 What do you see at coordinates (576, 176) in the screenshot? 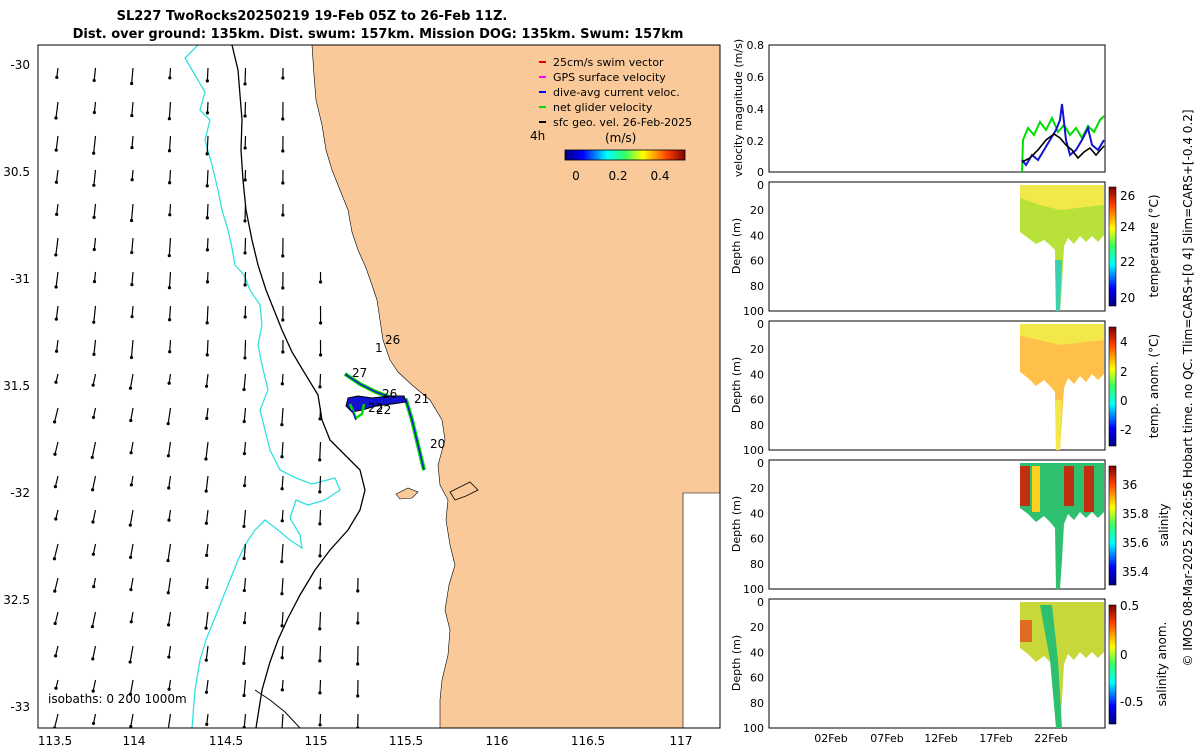
I see `colorbar-tick: 0` at bounding box center [576, 176].